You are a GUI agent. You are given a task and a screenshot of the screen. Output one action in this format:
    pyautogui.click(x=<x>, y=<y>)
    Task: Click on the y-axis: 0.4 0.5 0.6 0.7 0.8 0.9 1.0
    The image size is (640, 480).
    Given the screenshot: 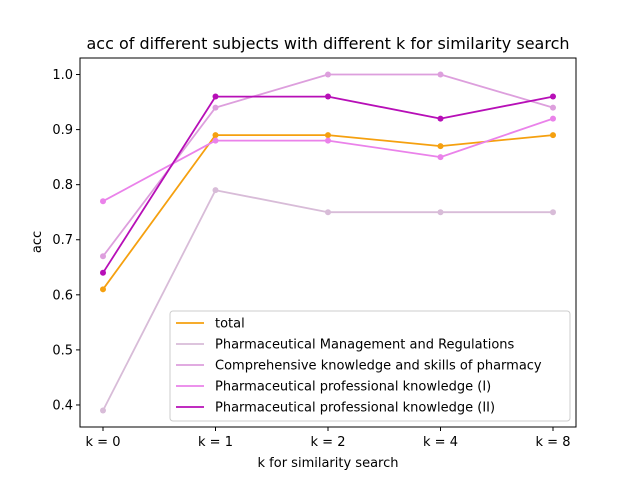 What is the action you would take?
    pyautogui.click(x=66, y=240)
    